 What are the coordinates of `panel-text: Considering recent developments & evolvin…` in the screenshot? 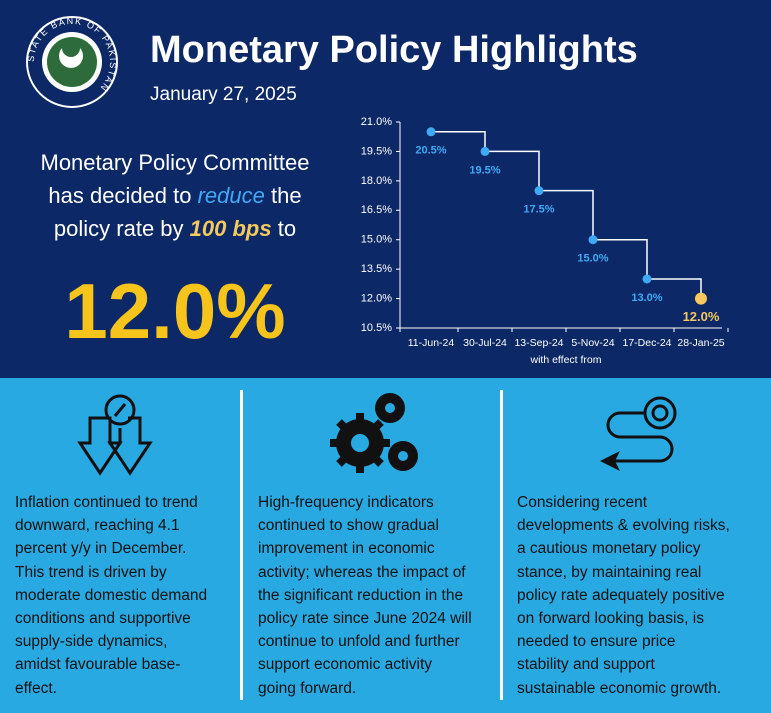 It's located at (623, 595).